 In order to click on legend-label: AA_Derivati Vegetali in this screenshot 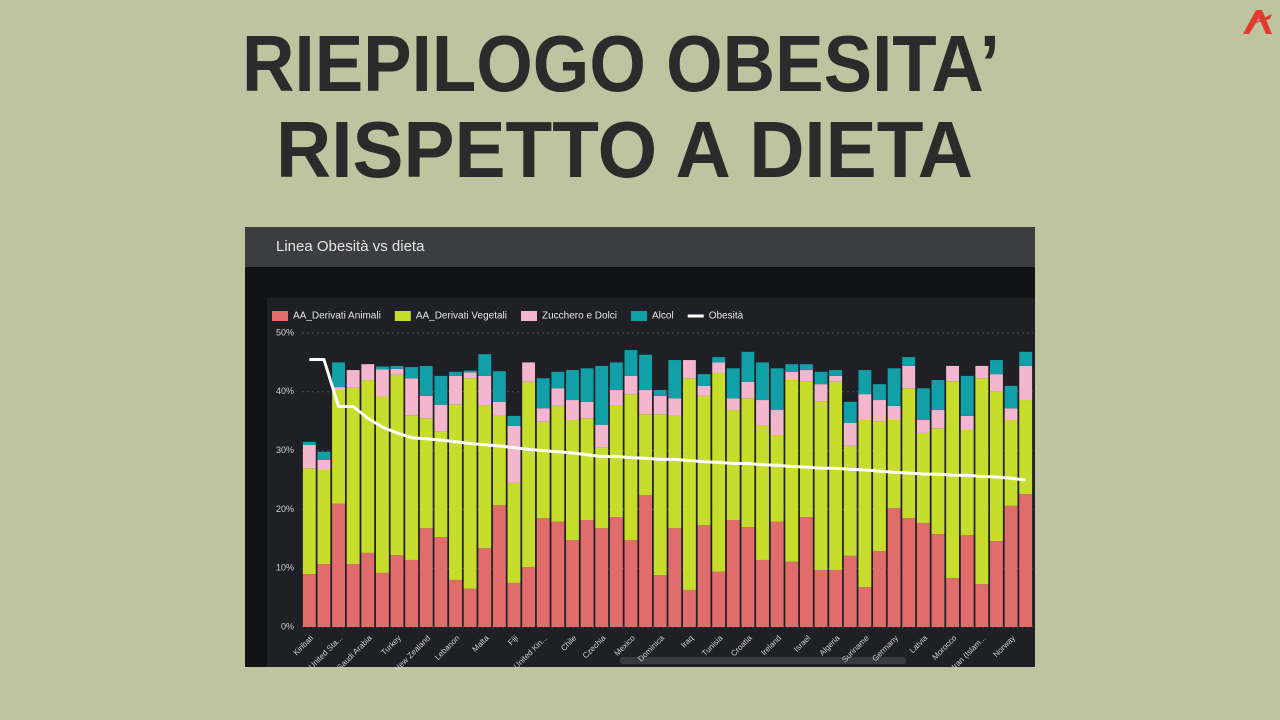, I will do `click(461, 316)`.